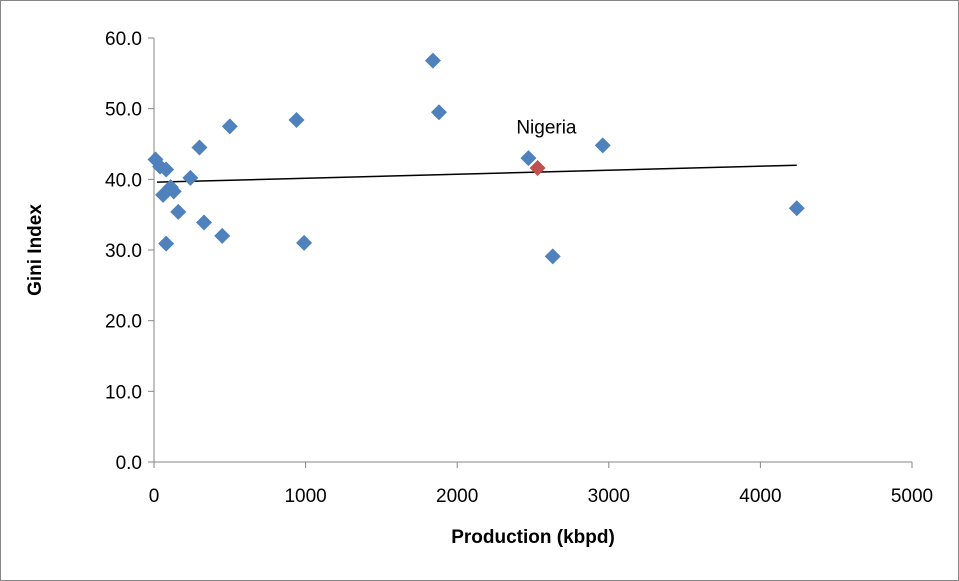 This screenshot has width=959, height=581. Describe the element at coordinates (537, 168) in the screenshot. I see `highlight-point` at that location.